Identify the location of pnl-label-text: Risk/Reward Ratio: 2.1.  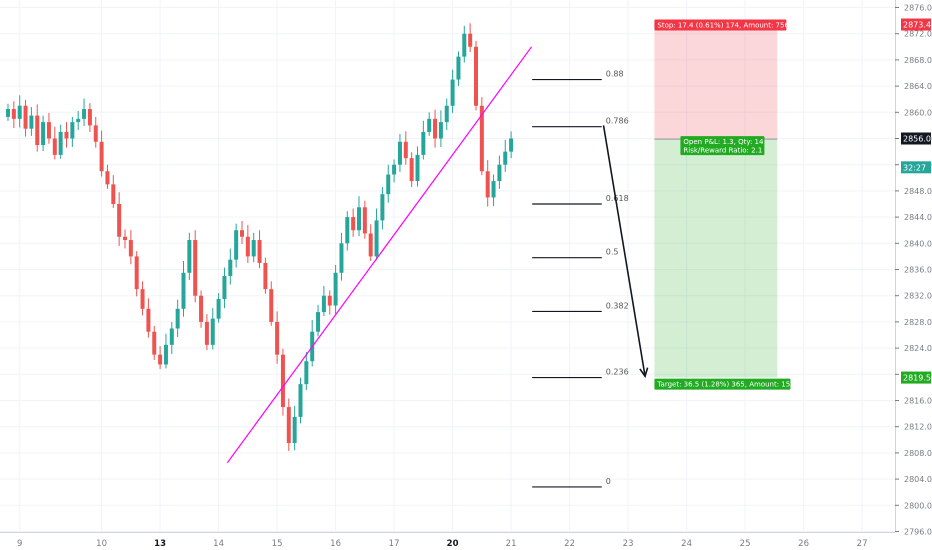
(722, 151).